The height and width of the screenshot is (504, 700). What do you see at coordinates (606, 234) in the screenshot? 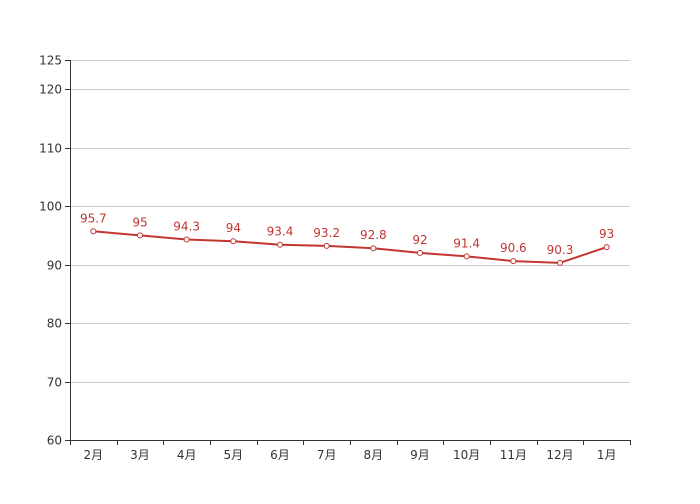
I see `data-label: 93` at bounding box center [606, 234].